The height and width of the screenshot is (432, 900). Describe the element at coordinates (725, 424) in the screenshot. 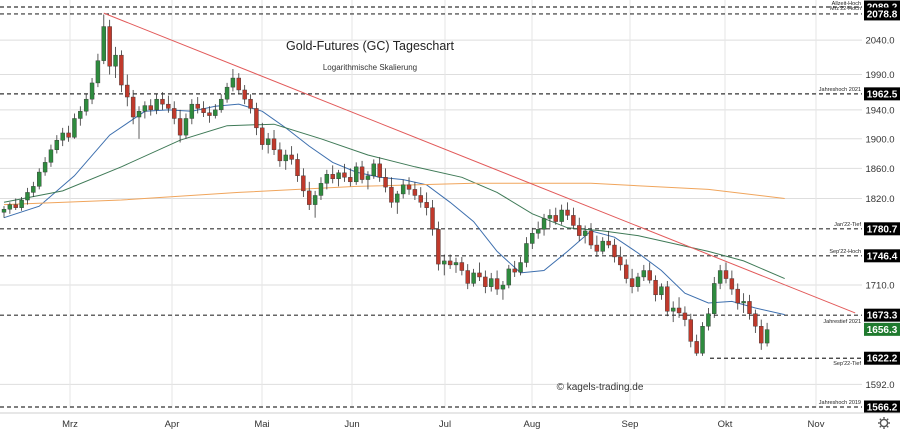

I see `x-tick-label: Okt` at that location.